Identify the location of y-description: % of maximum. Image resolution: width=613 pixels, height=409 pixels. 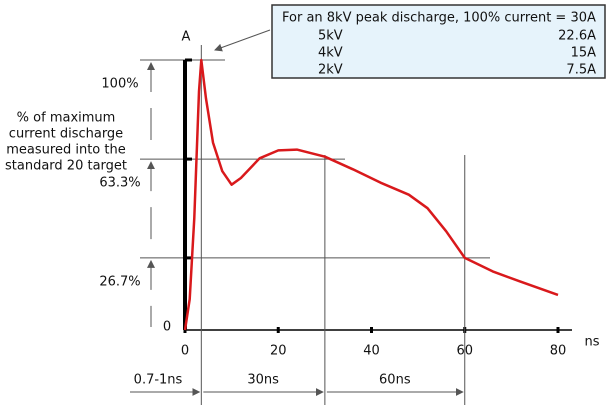
(66, 118).